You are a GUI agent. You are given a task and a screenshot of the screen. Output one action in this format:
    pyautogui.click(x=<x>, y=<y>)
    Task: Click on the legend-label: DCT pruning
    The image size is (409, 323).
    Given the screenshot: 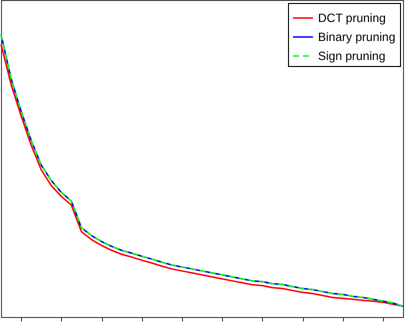 What is the action you would take?
    pyautogui.click(x=352, y=18)
    